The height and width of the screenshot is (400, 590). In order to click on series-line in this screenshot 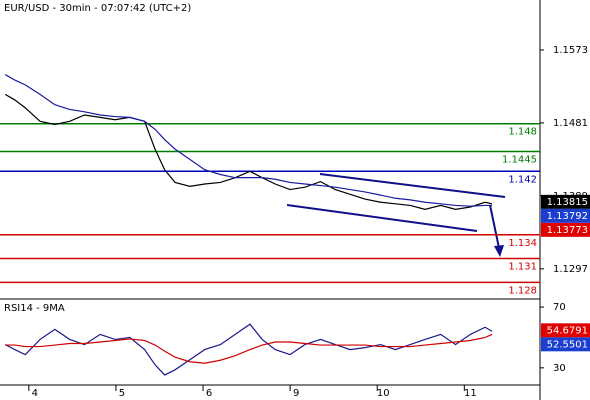, I will do `click(249, 348)`.